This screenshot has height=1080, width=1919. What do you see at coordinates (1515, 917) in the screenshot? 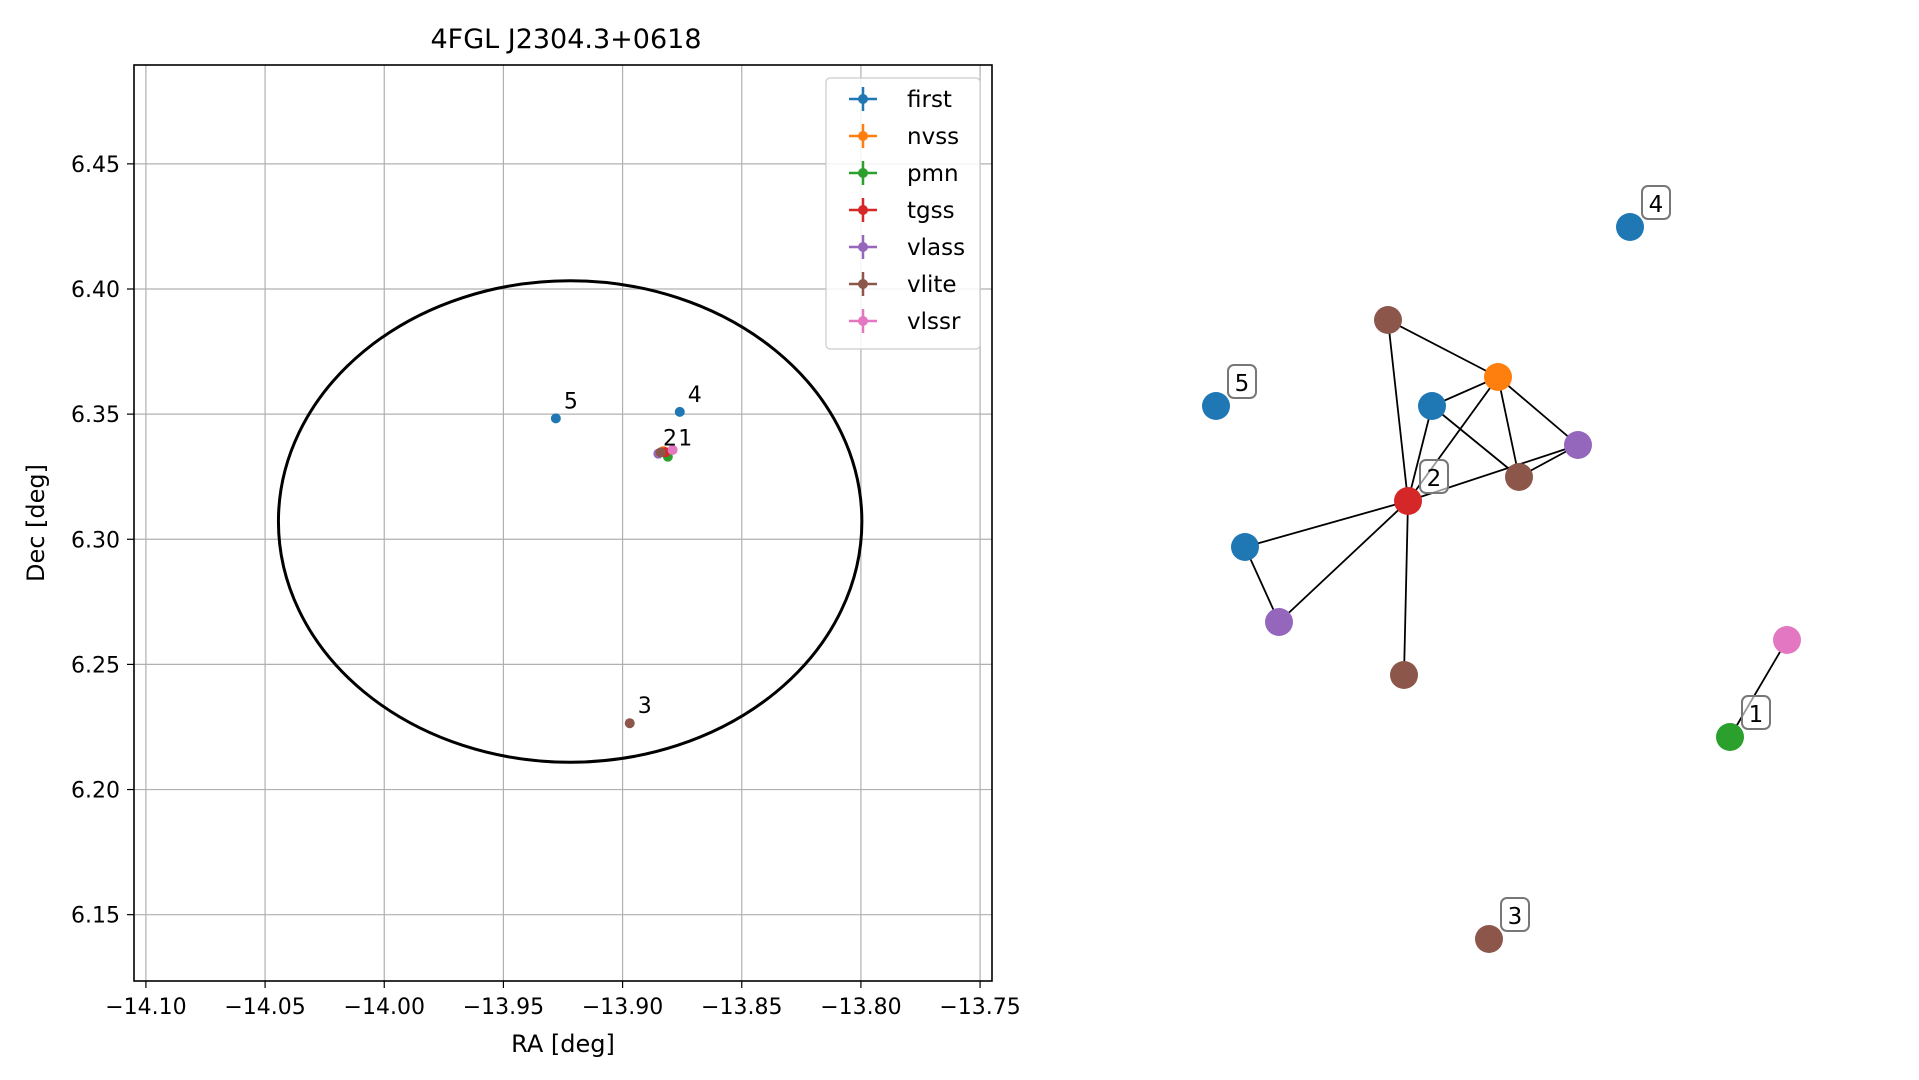
I see `label-text: 3` at bounding box center [1515, 917].